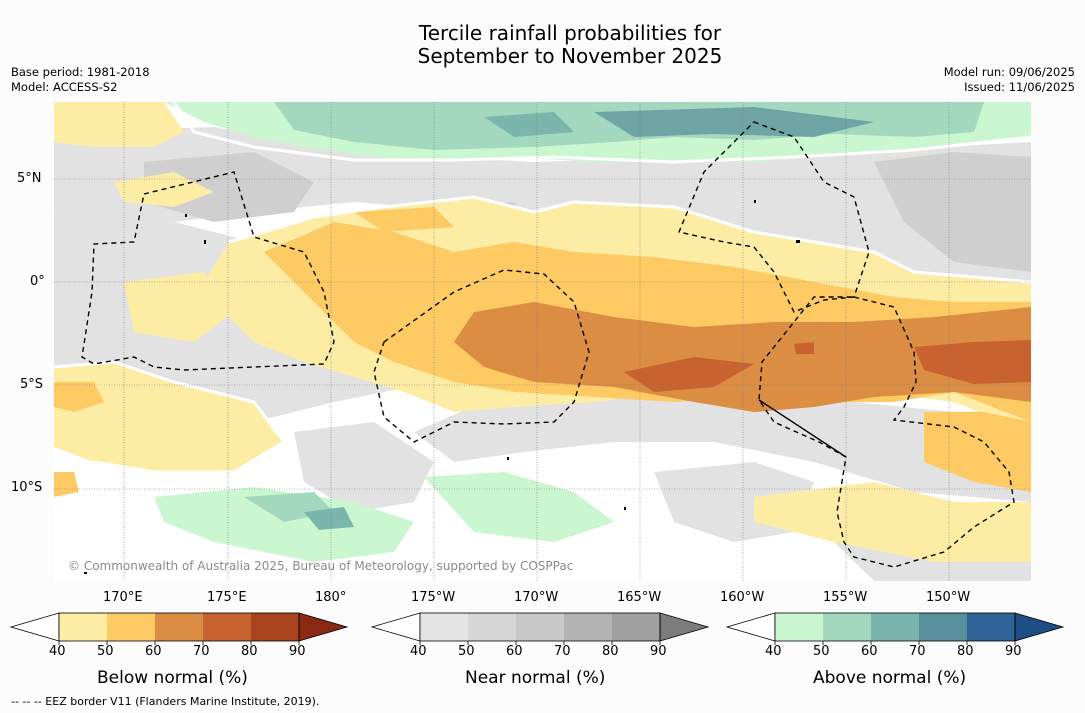 This screenshot has width=1085, height=713. I want to click on colorbar-legends, so click(537, 628).